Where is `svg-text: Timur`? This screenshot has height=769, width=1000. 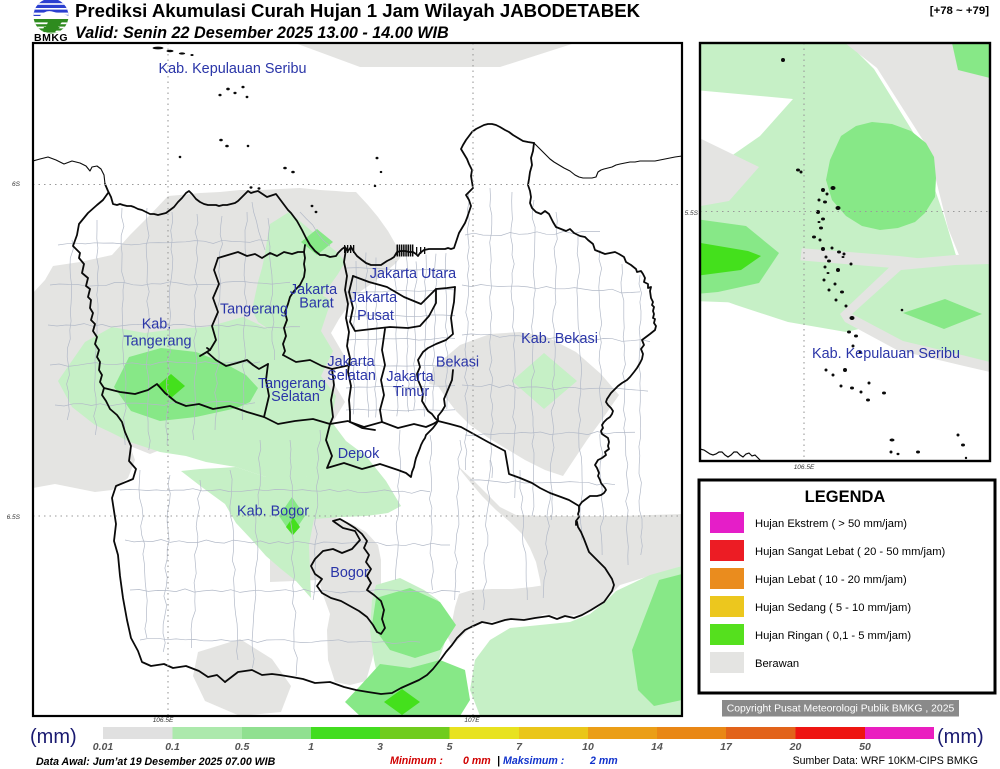
svg-text: Timur is located at coordinates (411, 392).